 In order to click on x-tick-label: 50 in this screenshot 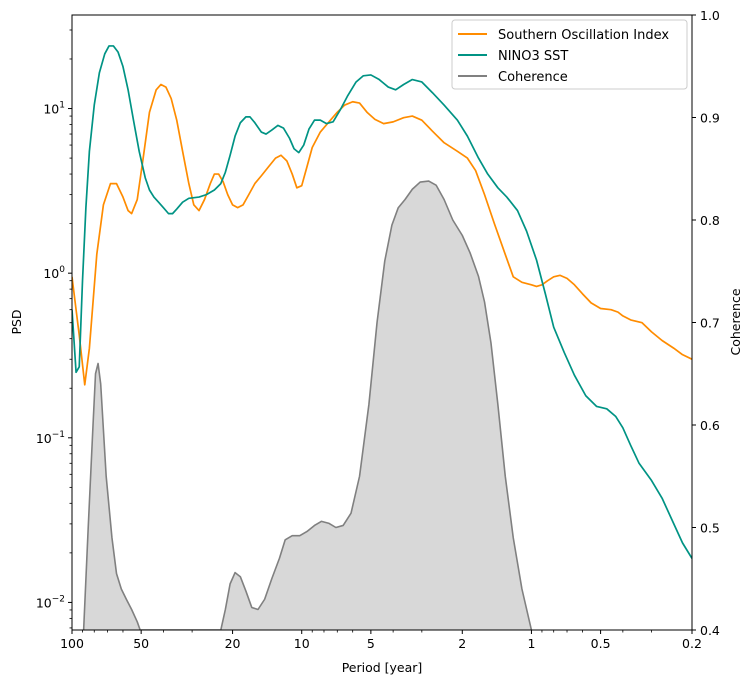, I will do `click(141, 643)`.